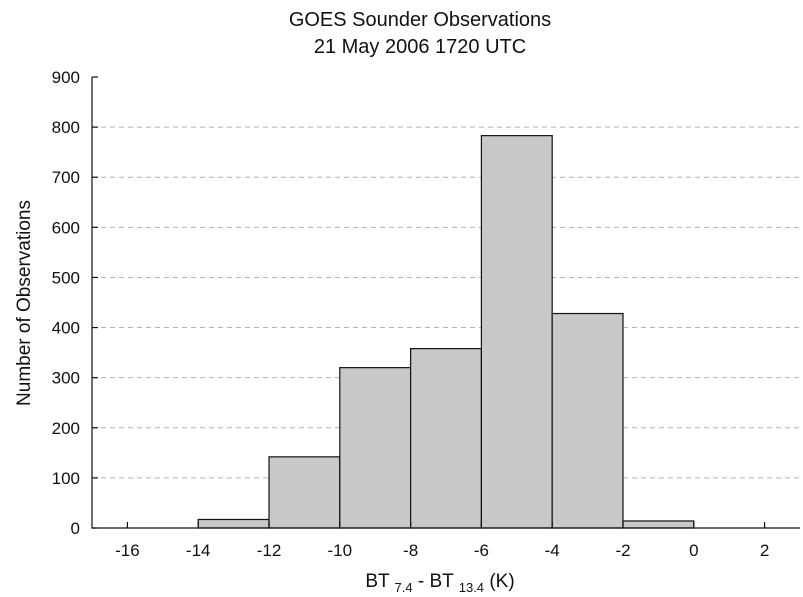  Describe the element at coordinates (764, 550) in the screenshot. I see `x-tick-label-9: 2` at that location.